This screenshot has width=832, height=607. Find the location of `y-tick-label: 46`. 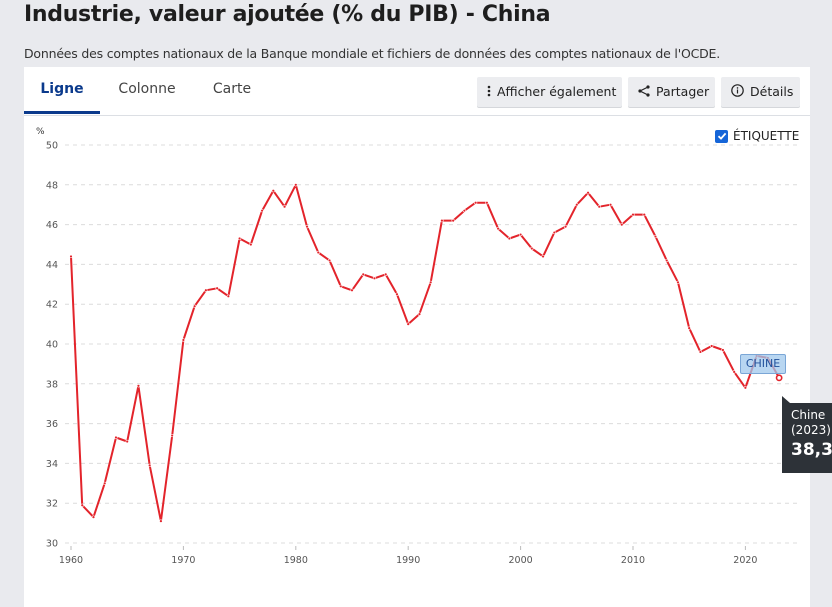

y-tick-label: 46 is located at coordinates (52, 225).